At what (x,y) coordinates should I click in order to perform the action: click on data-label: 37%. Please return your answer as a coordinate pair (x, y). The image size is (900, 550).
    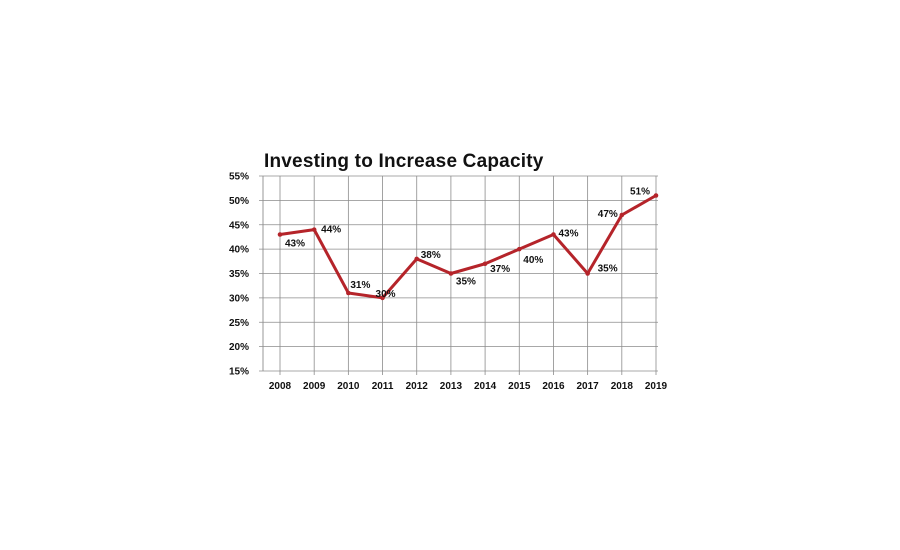
    Looking at the image, I should click on (500, 269).